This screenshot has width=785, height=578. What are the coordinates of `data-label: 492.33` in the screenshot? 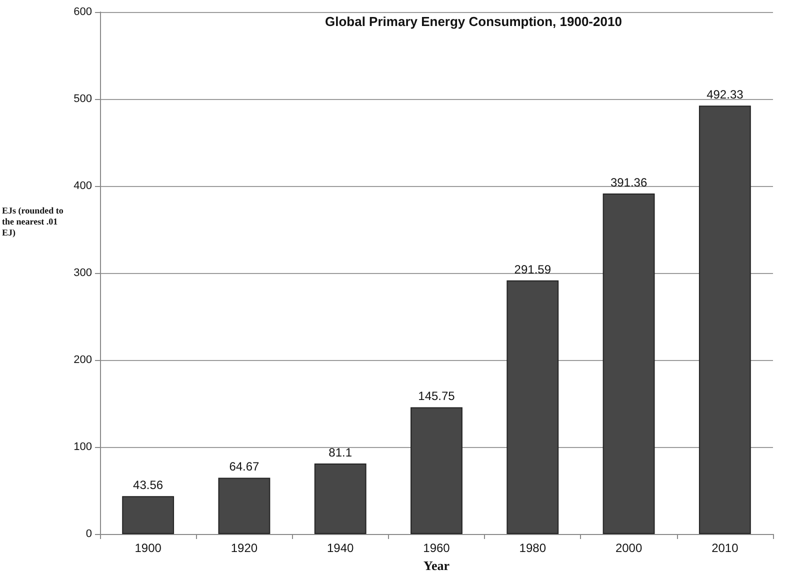 It's located at (725, 95).